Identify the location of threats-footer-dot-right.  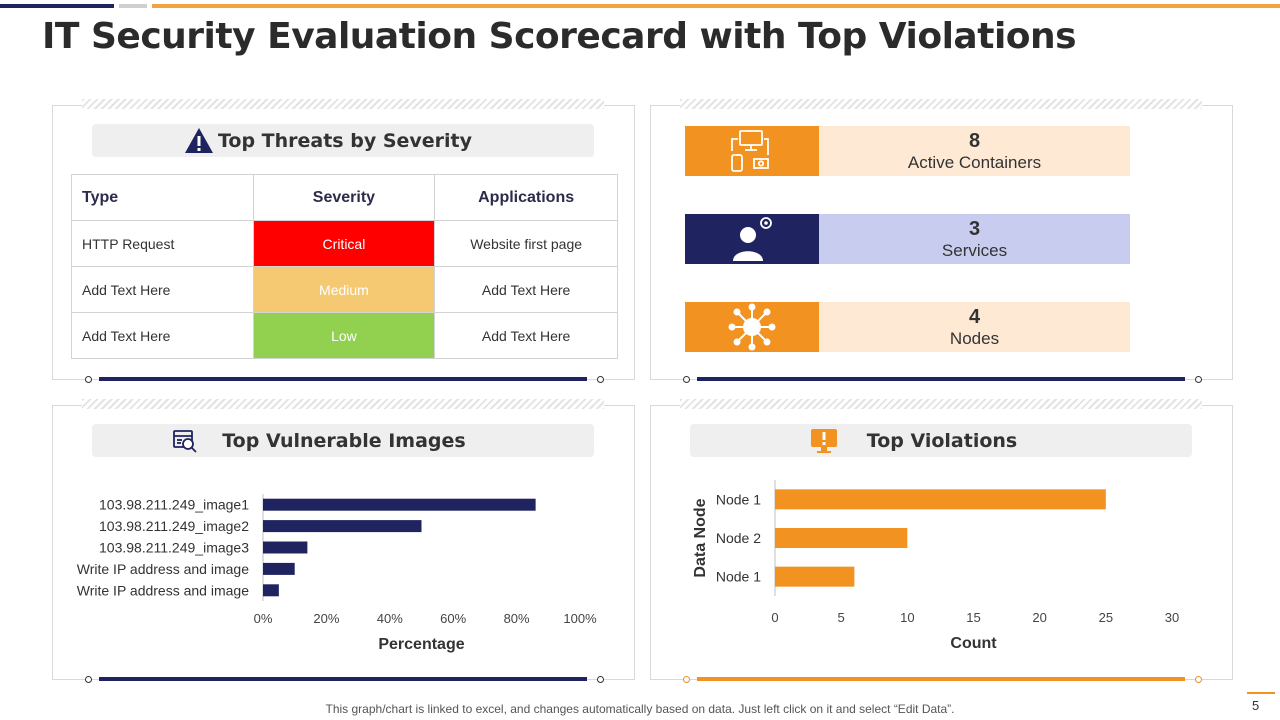
(600, 379).